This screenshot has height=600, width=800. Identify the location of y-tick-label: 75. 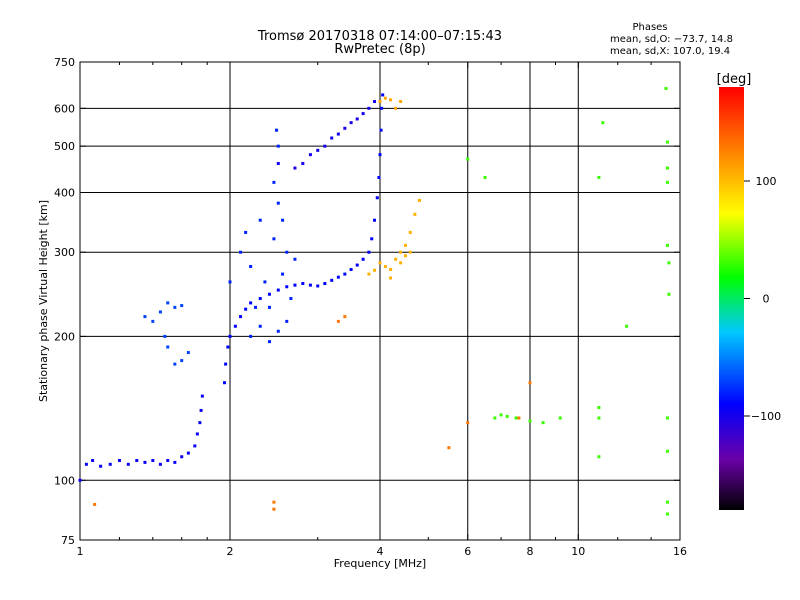
(68, 540).